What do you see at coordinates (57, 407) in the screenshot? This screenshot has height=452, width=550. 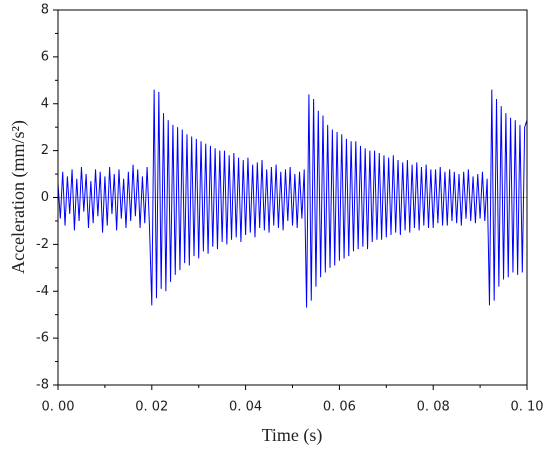 I see `x-tick-label: 0. 00` at bounding box center [57, 407].